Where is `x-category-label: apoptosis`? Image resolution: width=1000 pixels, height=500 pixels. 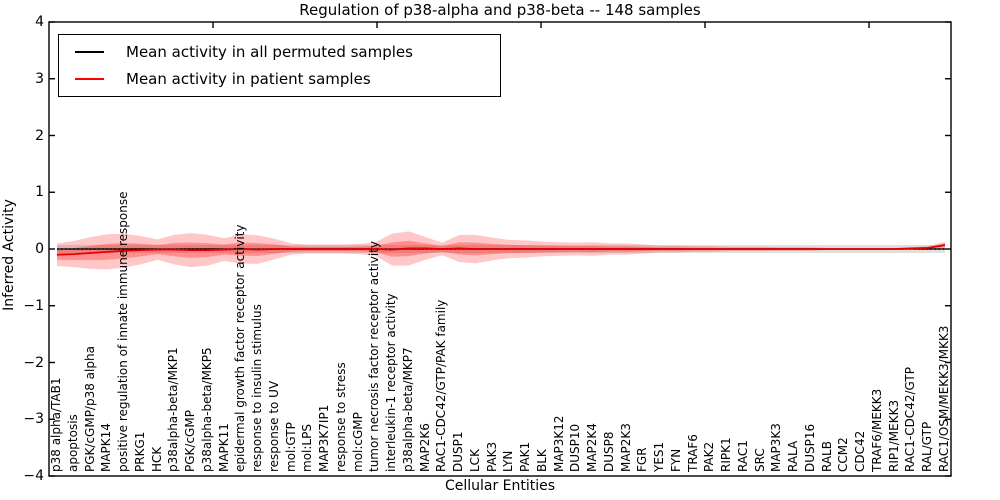 x-category-label: apoptosis is located at coordinates (72, 443).